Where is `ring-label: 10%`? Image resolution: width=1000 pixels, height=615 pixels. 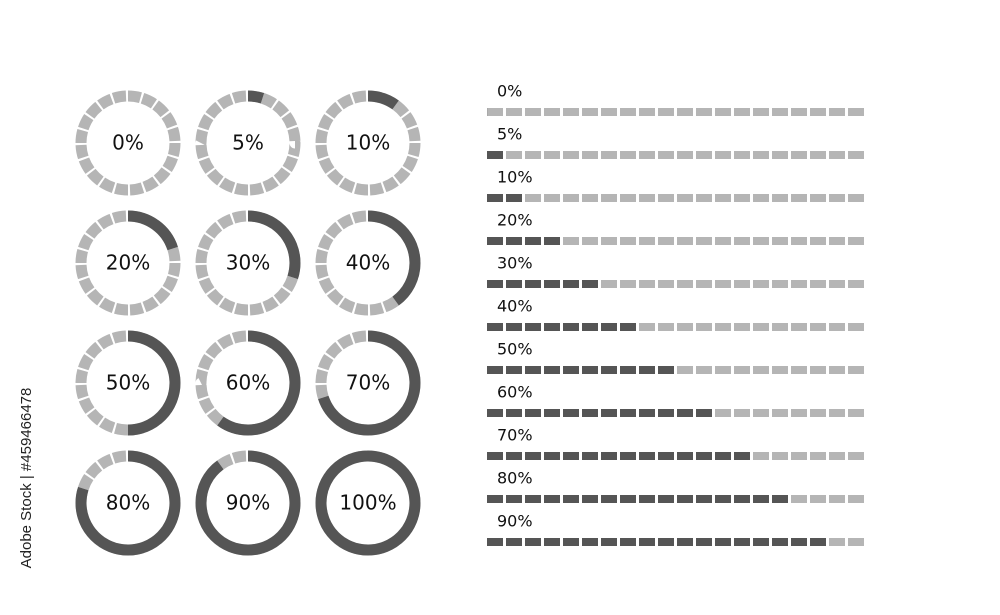 ring-label: 10% is located at coordinates (368, 143).